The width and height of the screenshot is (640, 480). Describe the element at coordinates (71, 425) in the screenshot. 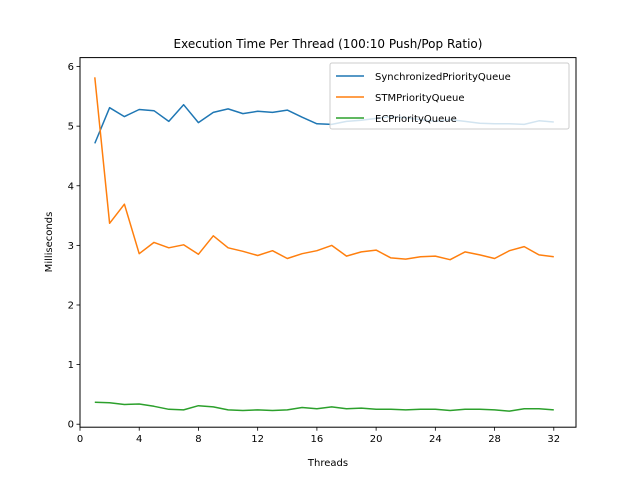

I see `y-tick-label: 0` at that location.